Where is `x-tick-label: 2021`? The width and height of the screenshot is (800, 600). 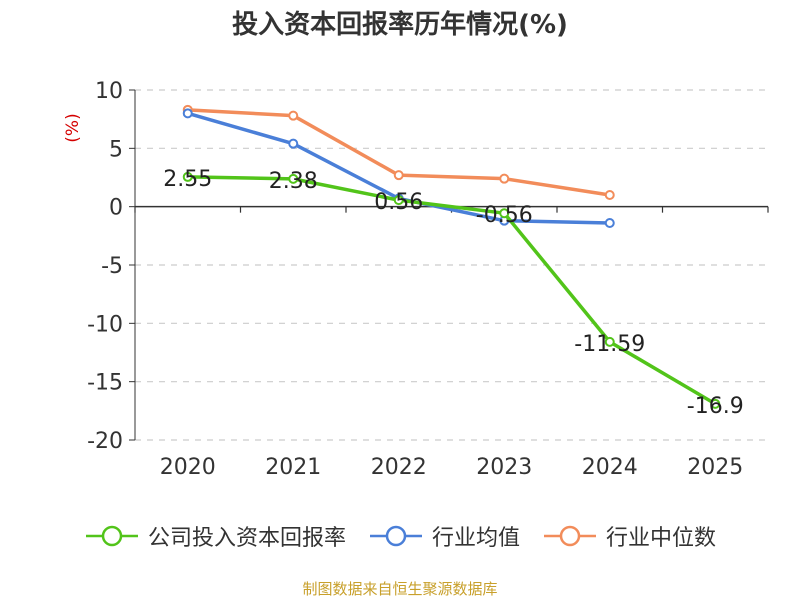
x-tick-label: 2021 is located at coordinates (293, 467).